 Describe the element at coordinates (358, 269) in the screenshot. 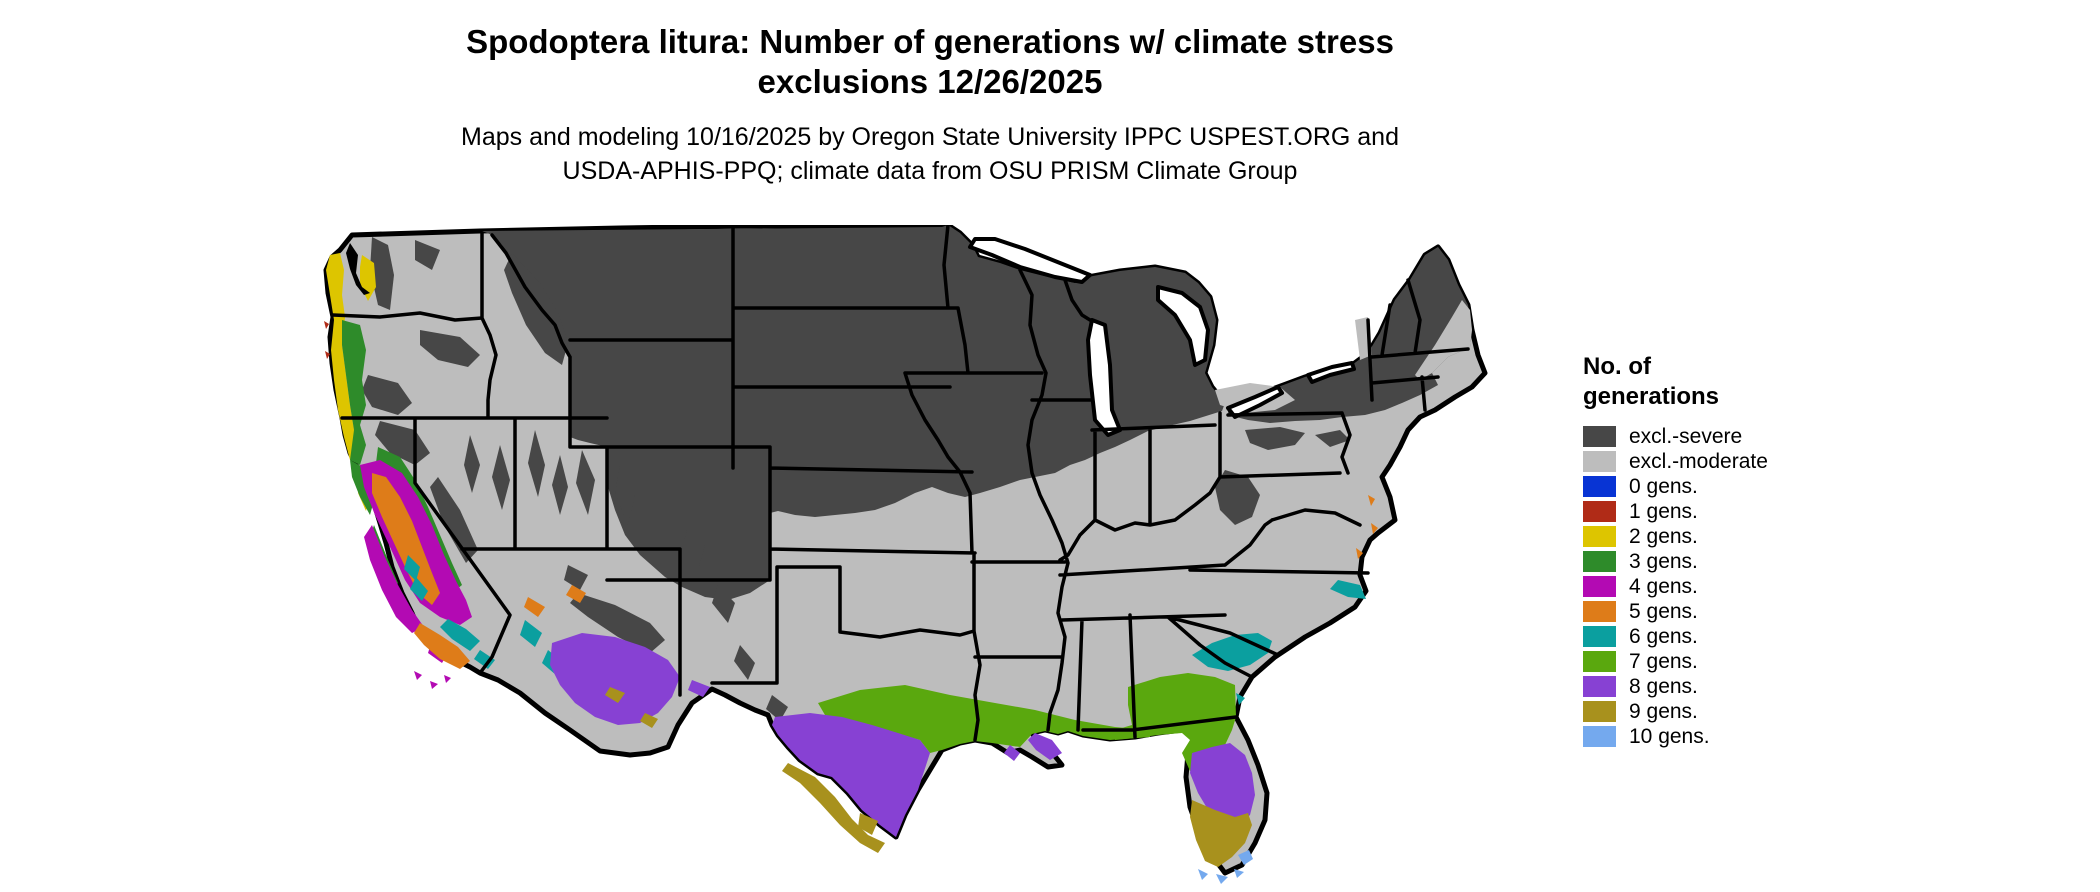

I see `puget-sound` at that location.